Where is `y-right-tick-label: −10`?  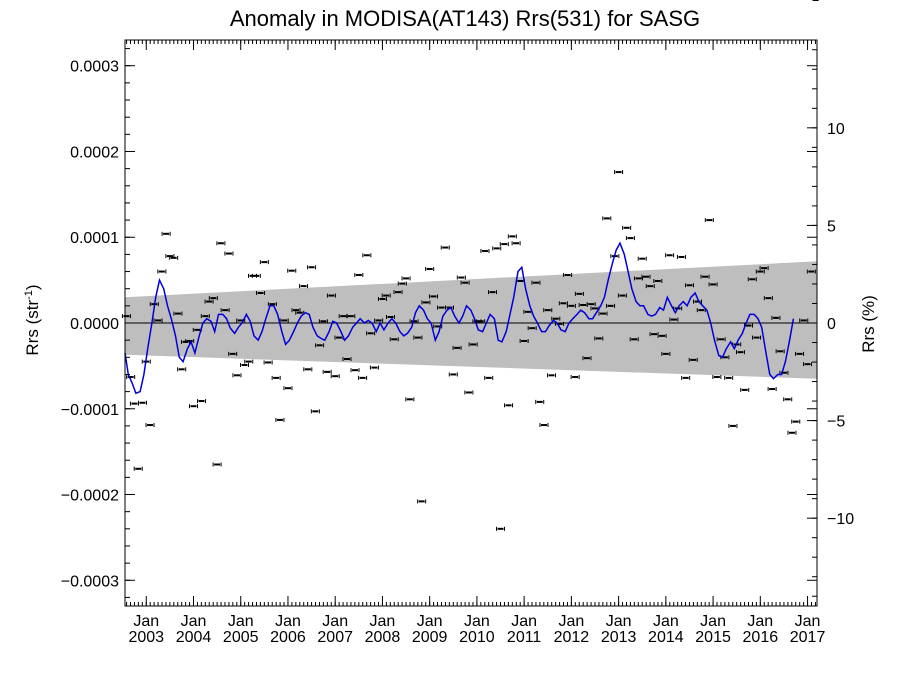 y-right-tick-label: −10 is located at coordinates (840, 519).